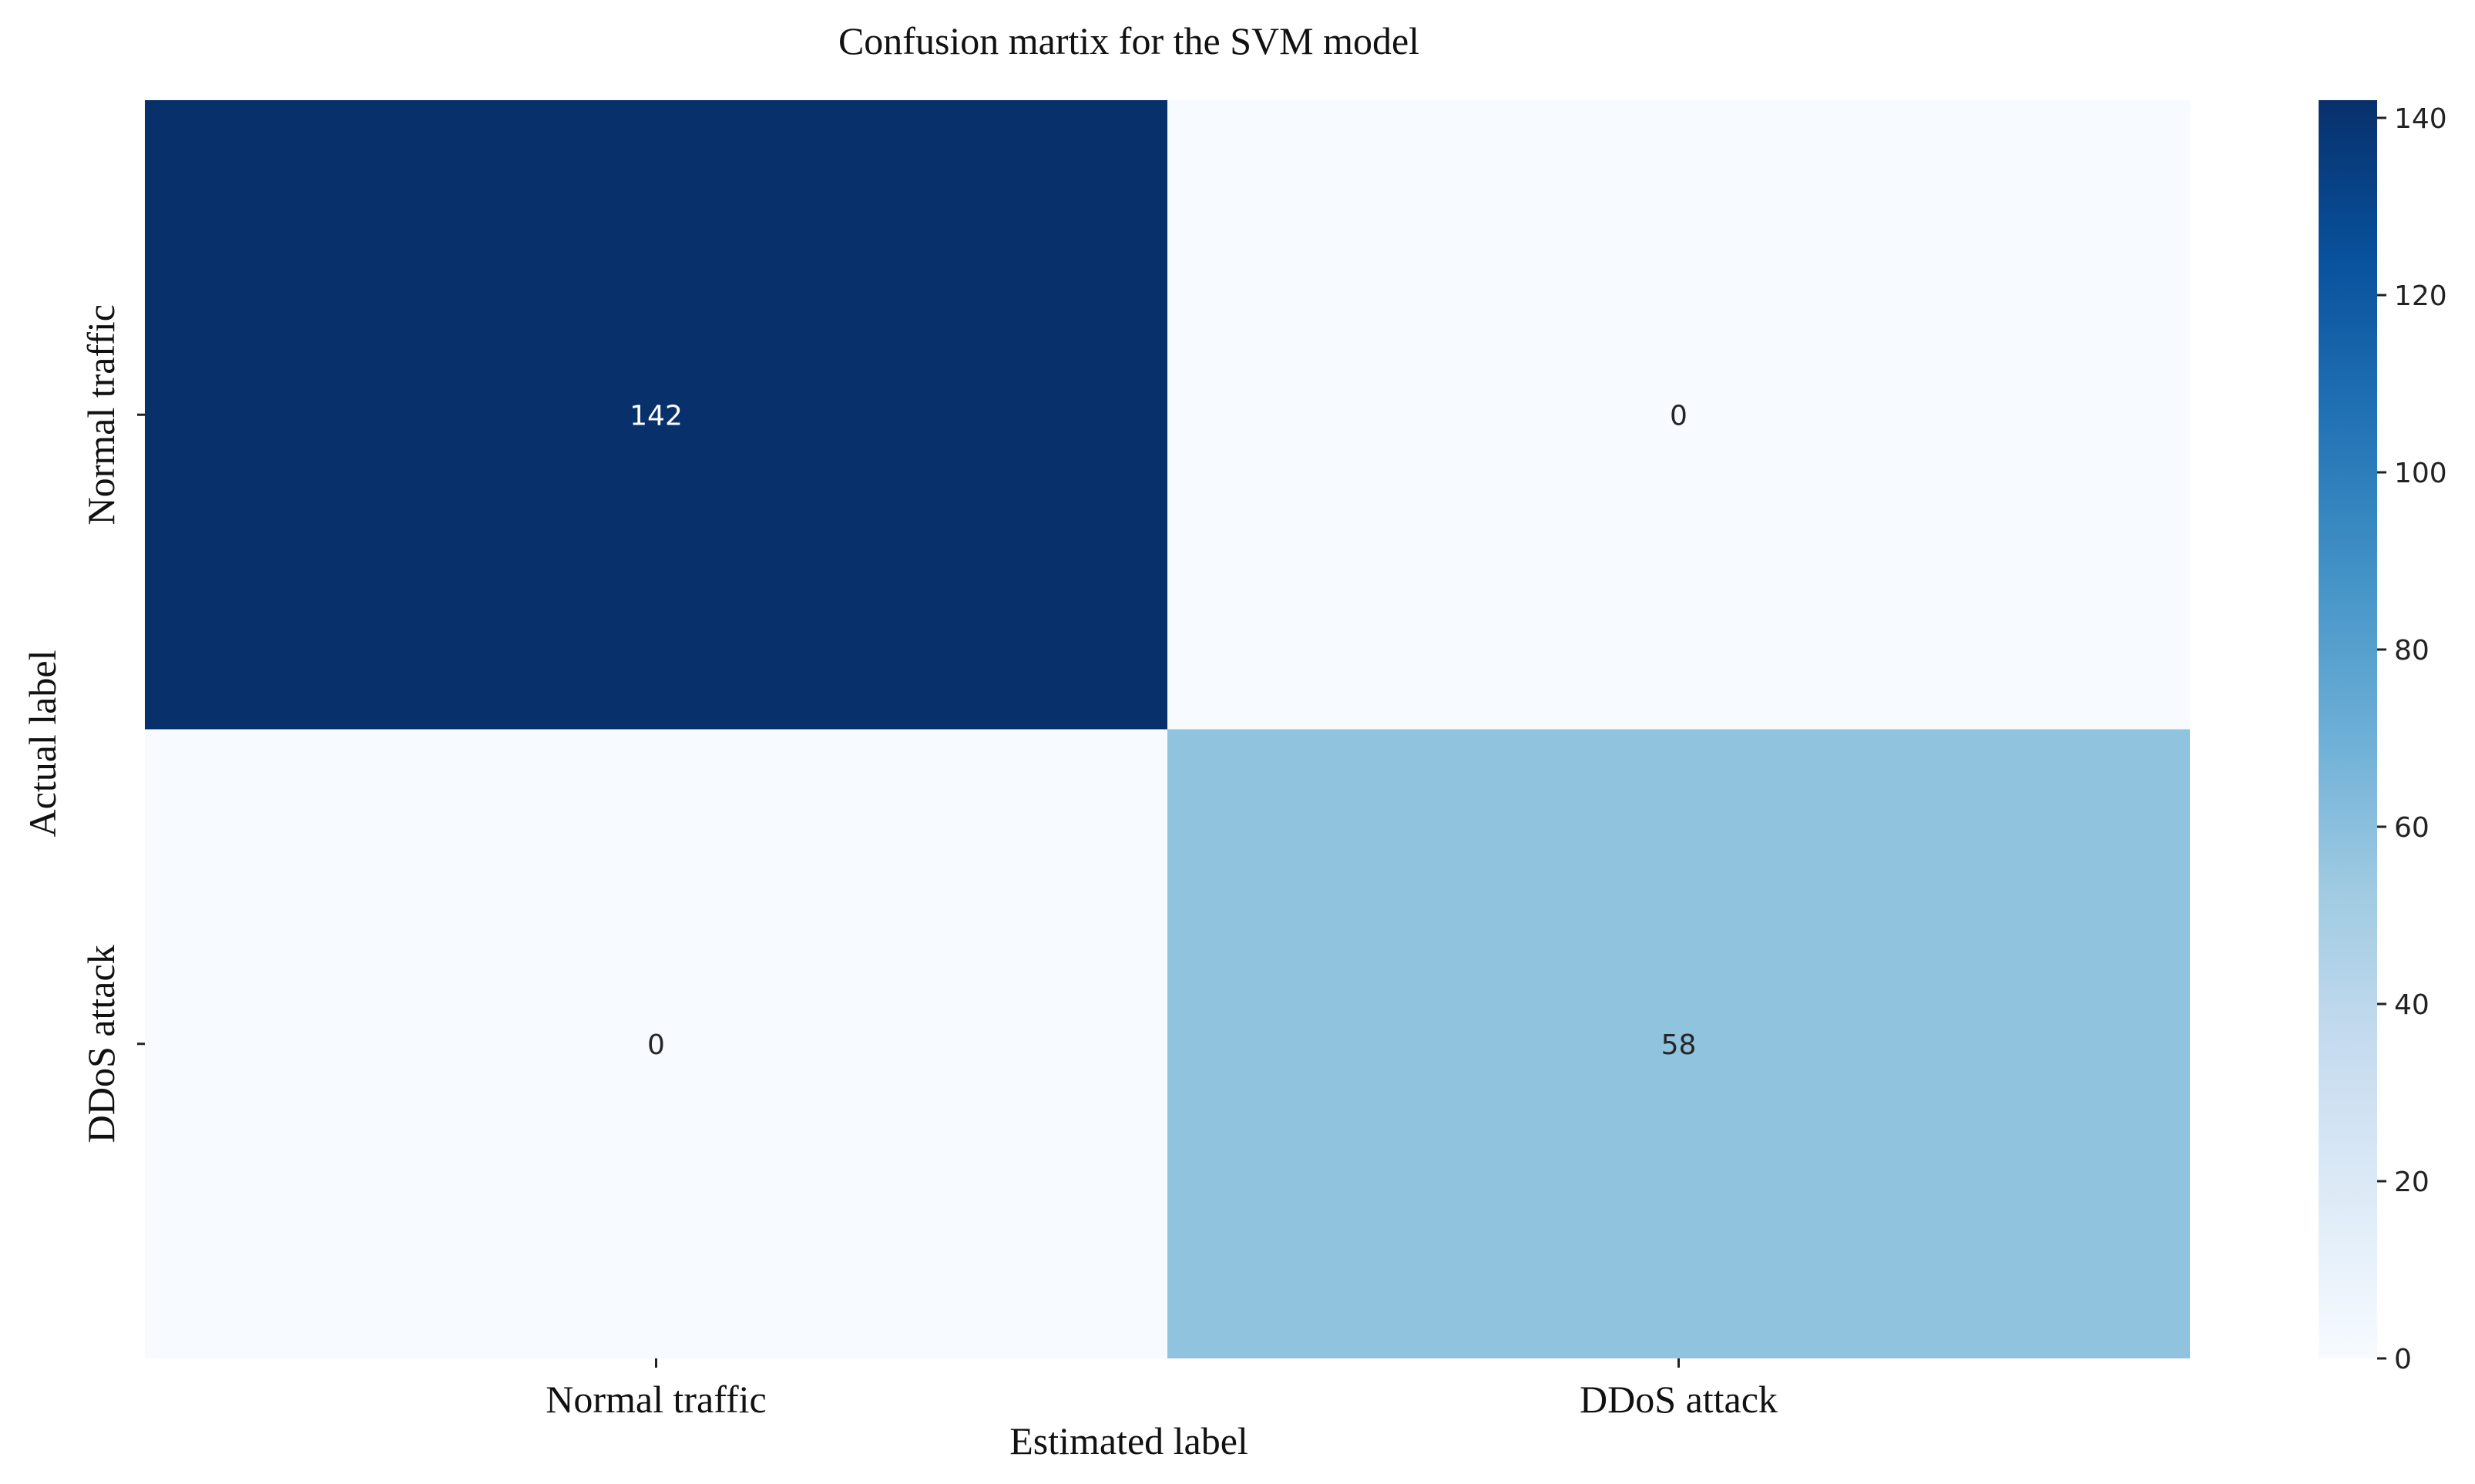  Describe the element at coordinates (42, 744) in the screenshot. I see `y-axis-label: Actual label` at that location.